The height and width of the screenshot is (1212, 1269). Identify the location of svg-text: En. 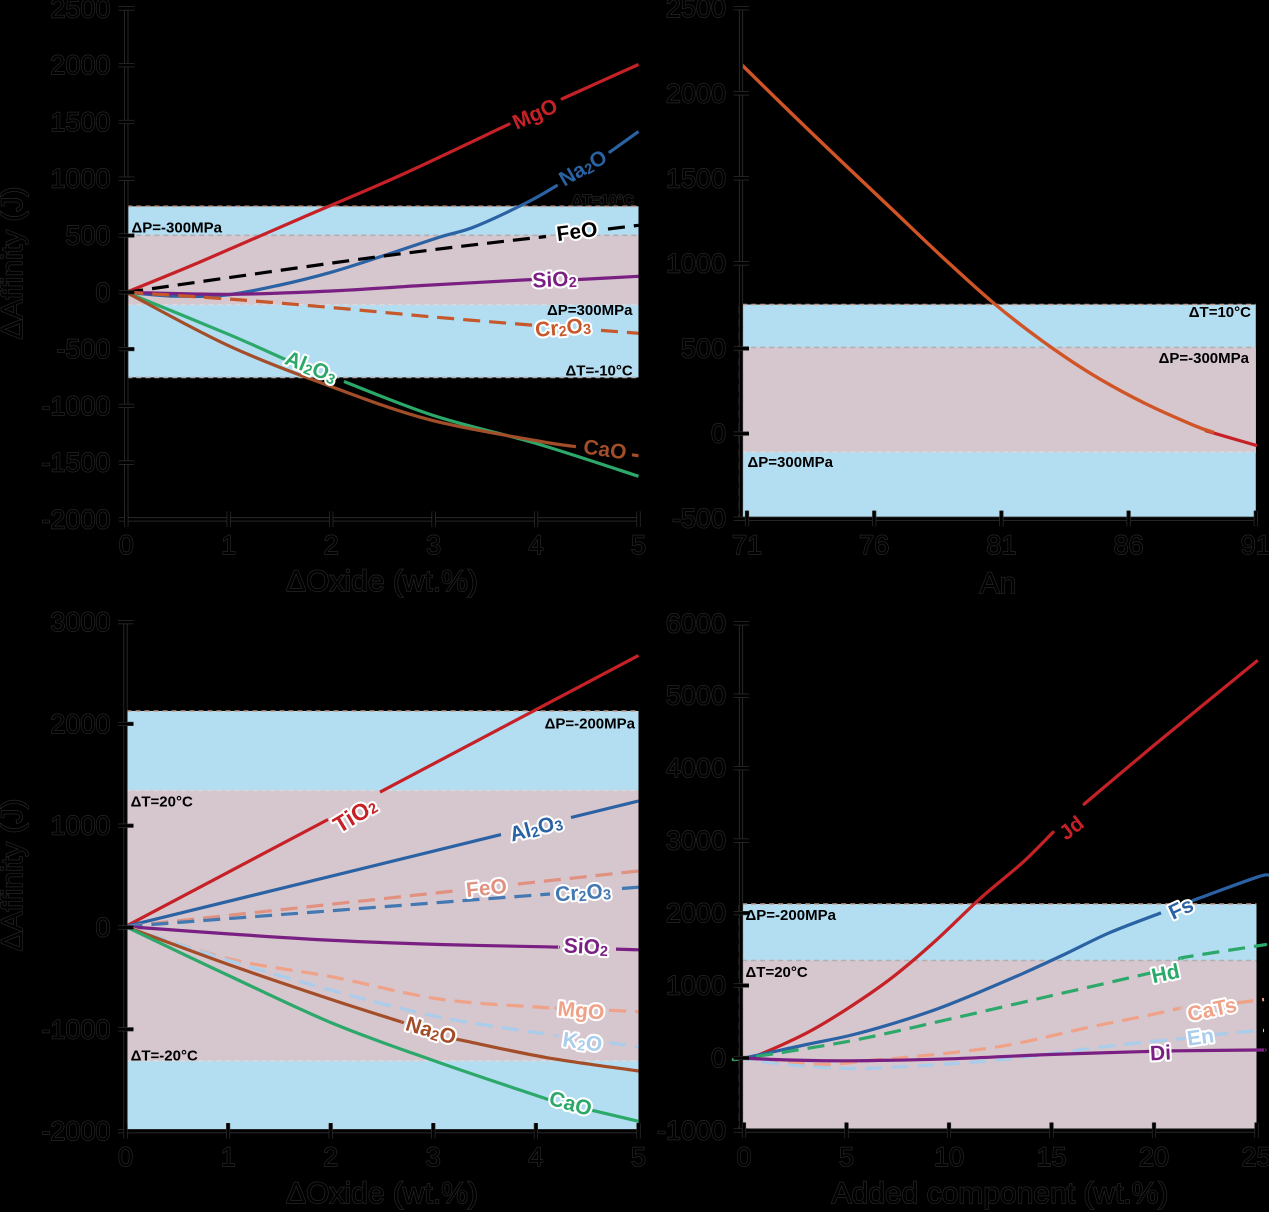
(1201, 1037).